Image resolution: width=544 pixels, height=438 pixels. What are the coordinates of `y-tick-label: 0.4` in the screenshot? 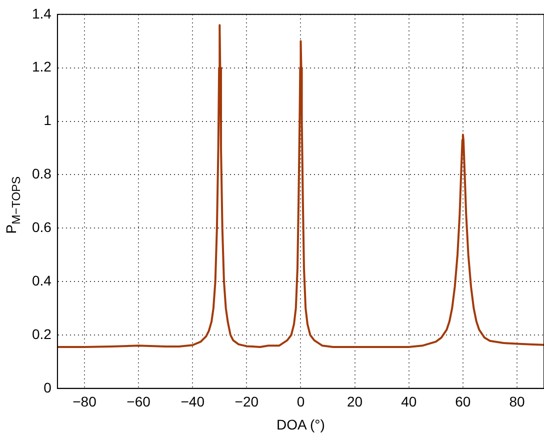 It's located at (42, 280).